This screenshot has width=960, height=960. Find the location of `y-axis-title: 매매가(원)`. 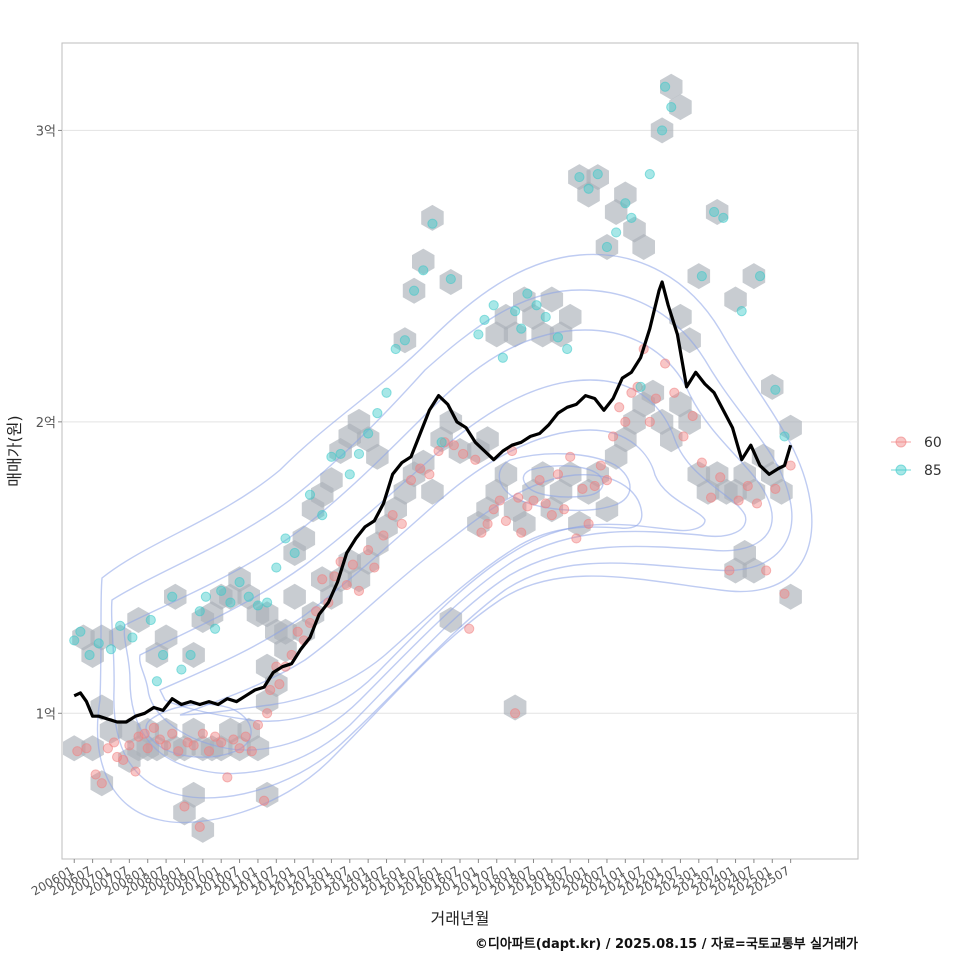

y-axis-title: 매매가(원) is located at coordinates (14, 450).